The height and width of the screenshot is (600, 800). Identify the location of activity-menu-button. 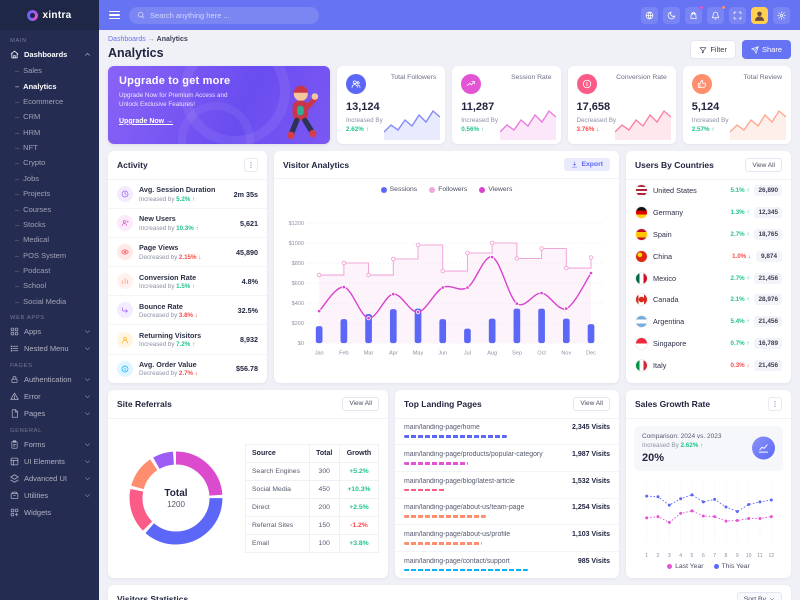
(251, 165).